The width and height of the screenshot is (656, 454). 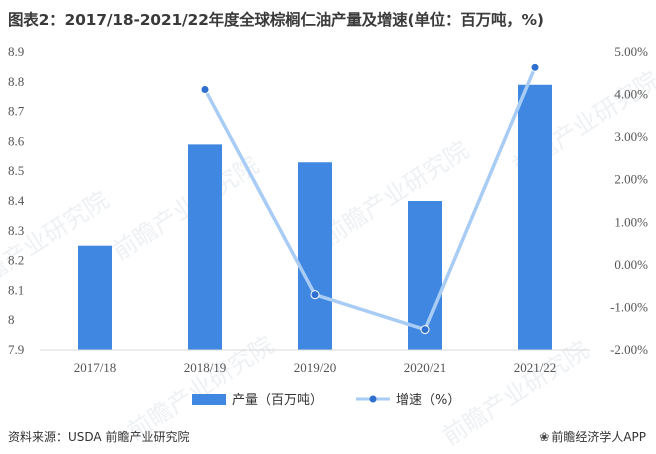 I want to click on left-tick-label: 8.4, so click(x=16, y=200).